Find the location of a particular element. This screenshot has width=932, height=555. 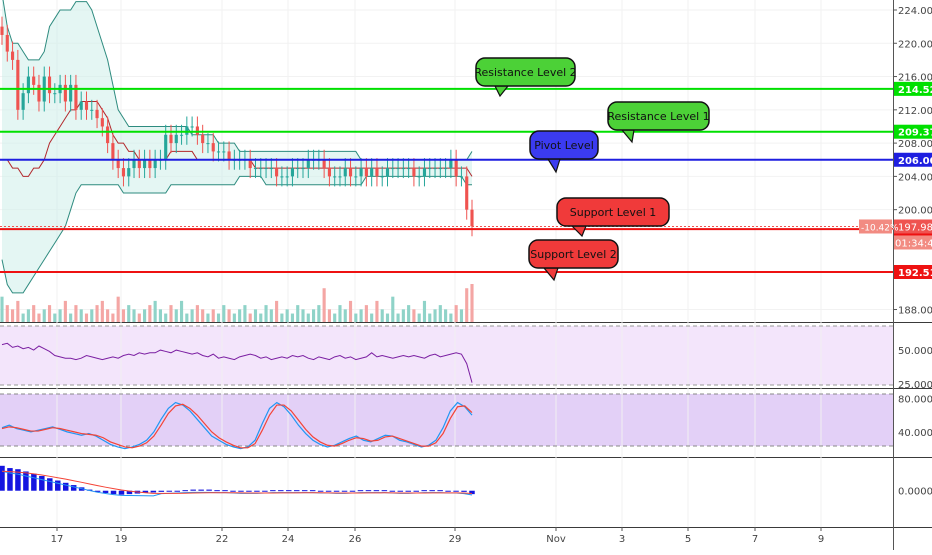

countdown-tag is located at coordinates (913, 242).